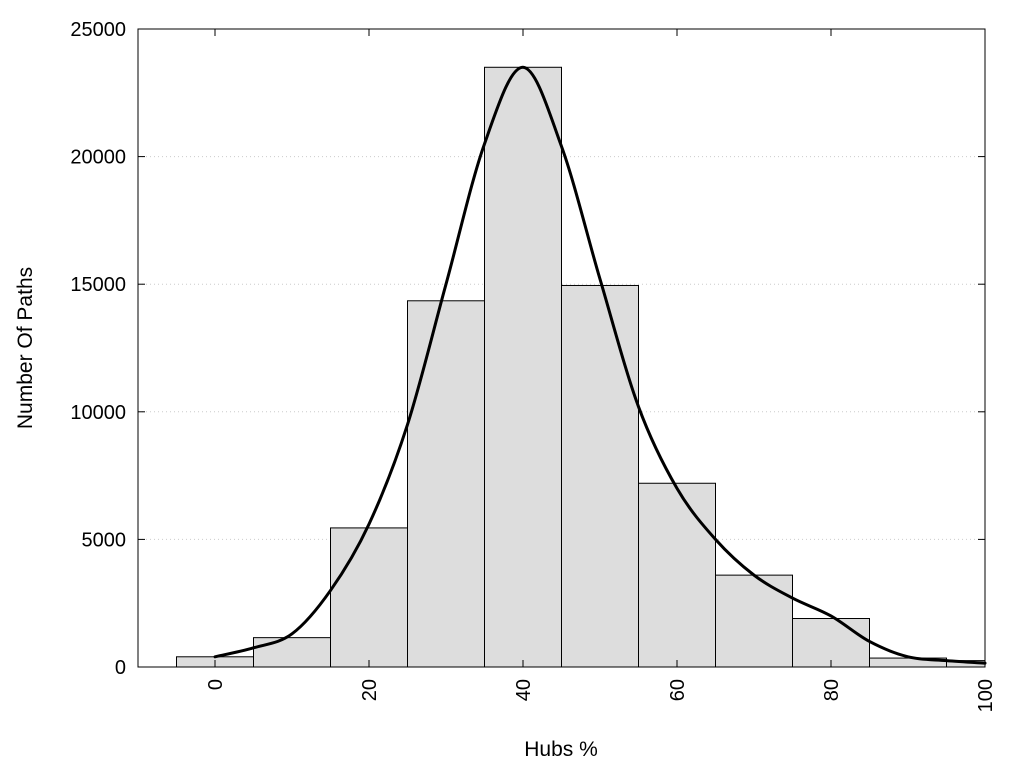 The image size is (1024, 768). I want to click on y-axis-title: Number Of Paths, so click(25, 348).